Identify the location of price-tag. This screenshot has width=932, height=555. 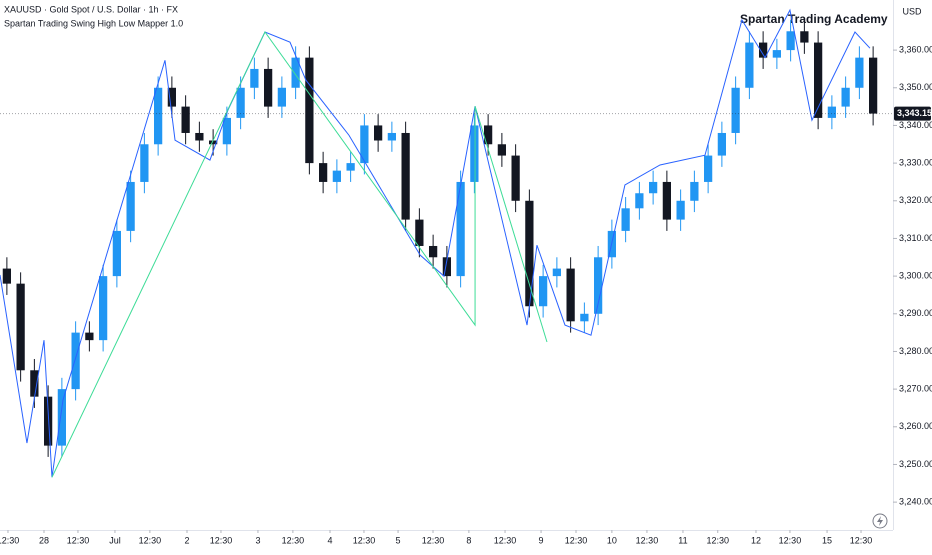
(912, 113).